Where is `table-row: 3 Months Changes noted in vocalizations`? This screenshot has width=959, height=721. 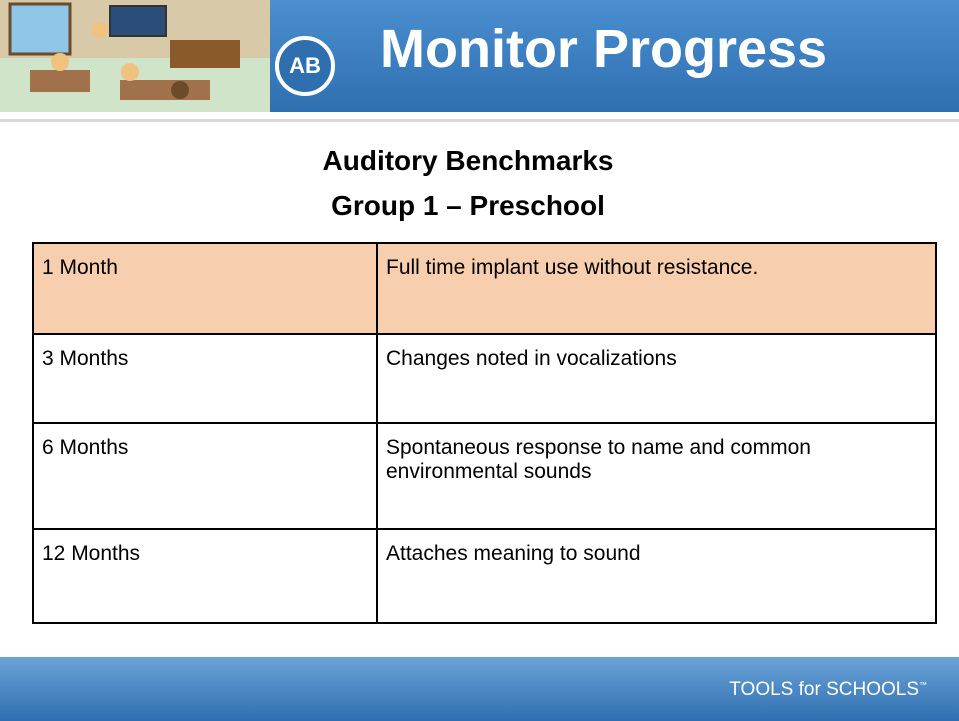 table-row: 3 Months Changes noted in vocalizations is located at coordinates (484, 378).